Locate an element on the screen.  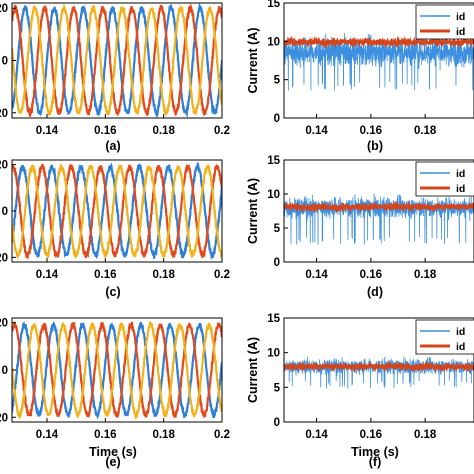
plot-area-d is located at coordinates (379, 219).